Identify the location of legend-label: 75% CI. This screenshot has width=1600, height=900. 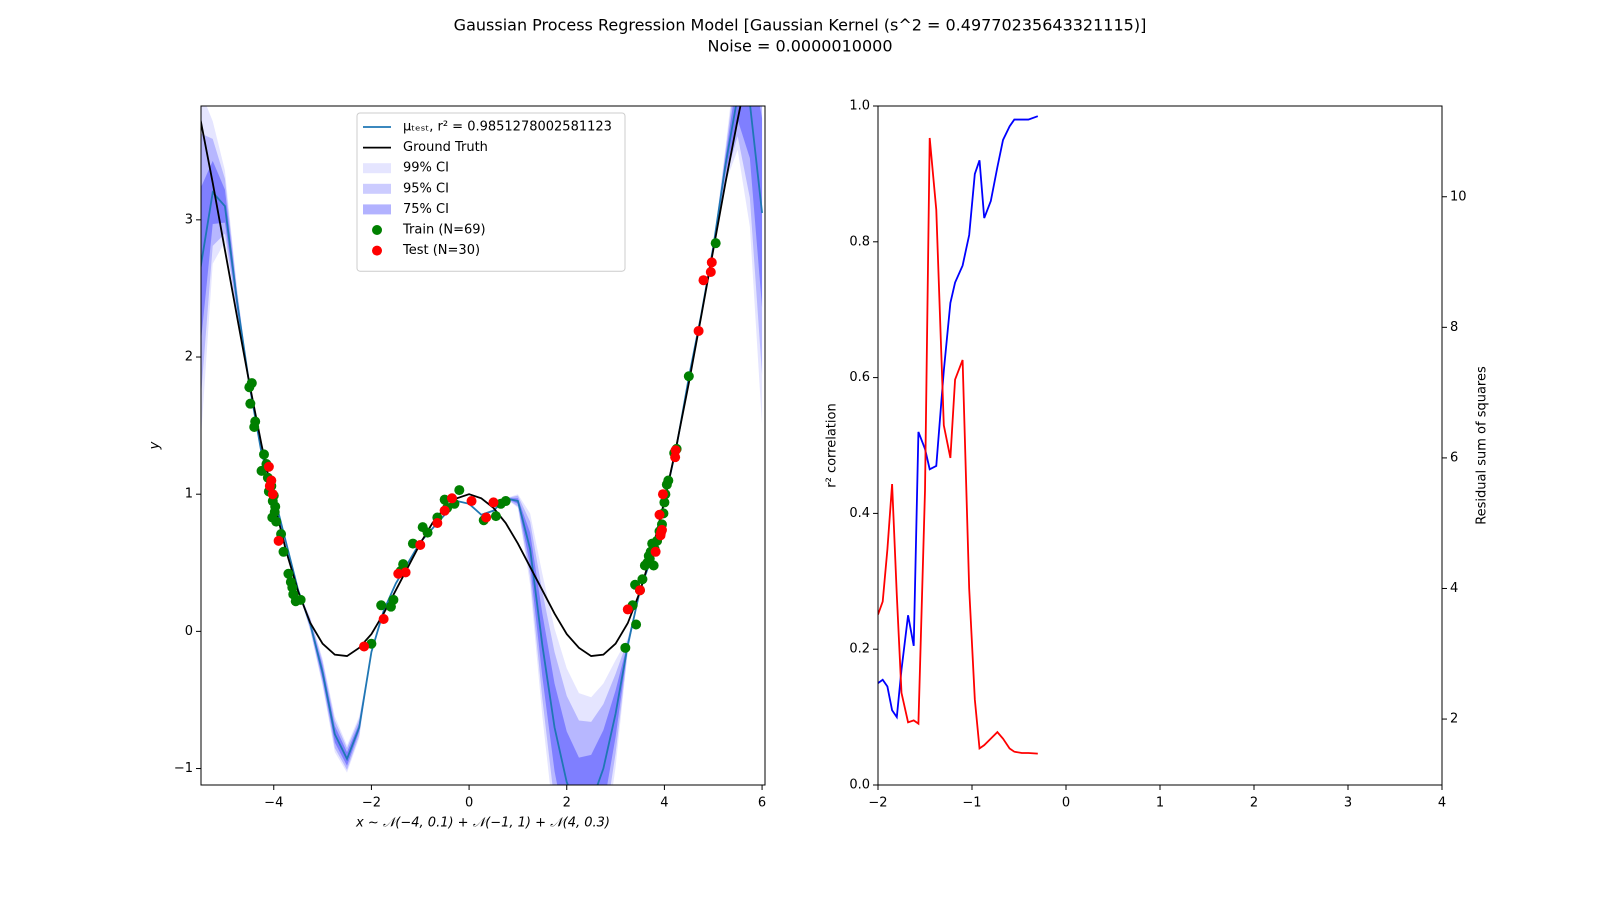
(426, 209).